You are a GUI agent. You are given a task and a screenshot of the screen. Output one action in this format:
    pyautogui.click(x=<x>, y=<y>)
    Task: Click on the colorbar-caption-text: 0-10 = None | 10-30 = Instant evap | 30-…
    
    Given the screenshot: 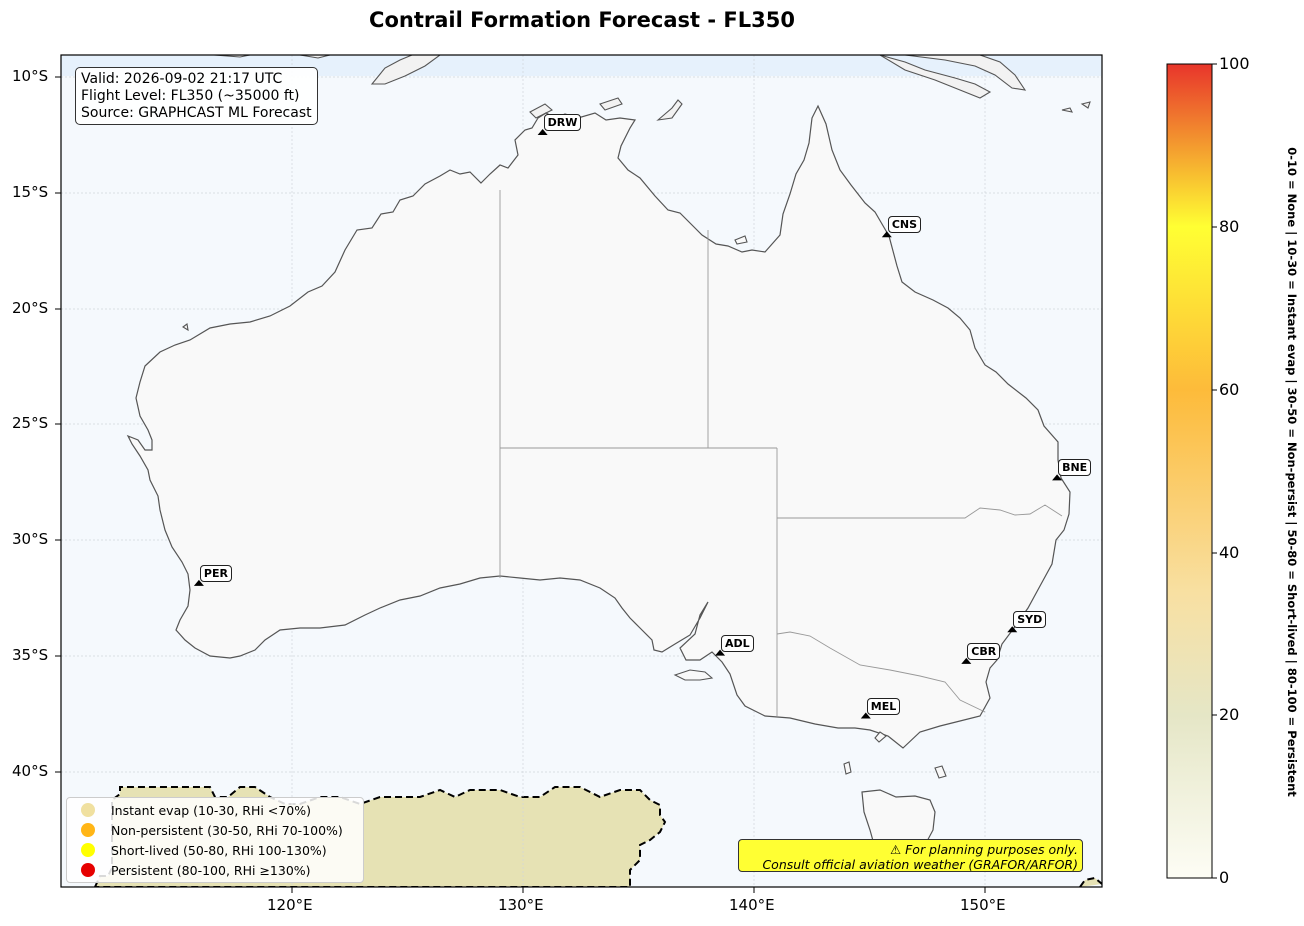 What is the action you would take?
    pyautogui.click(x=1292, y=472)
    